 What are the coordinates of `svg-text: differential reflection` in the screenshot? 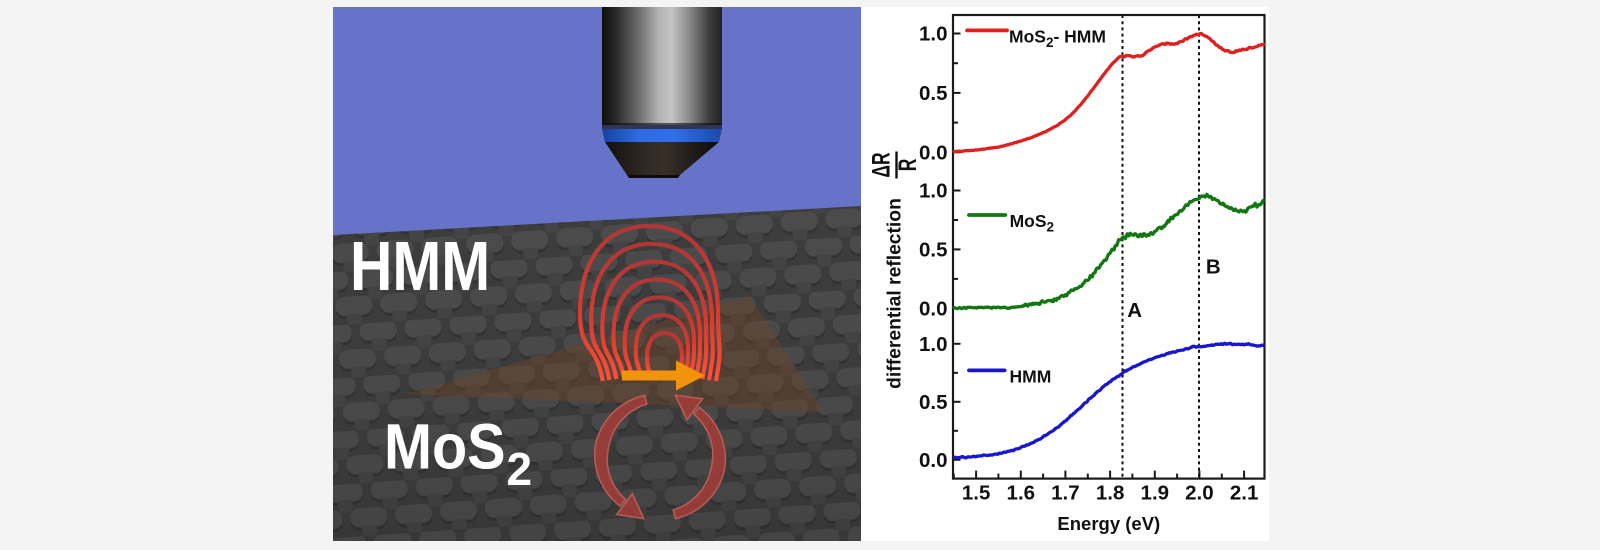 It's located at (895, 293).